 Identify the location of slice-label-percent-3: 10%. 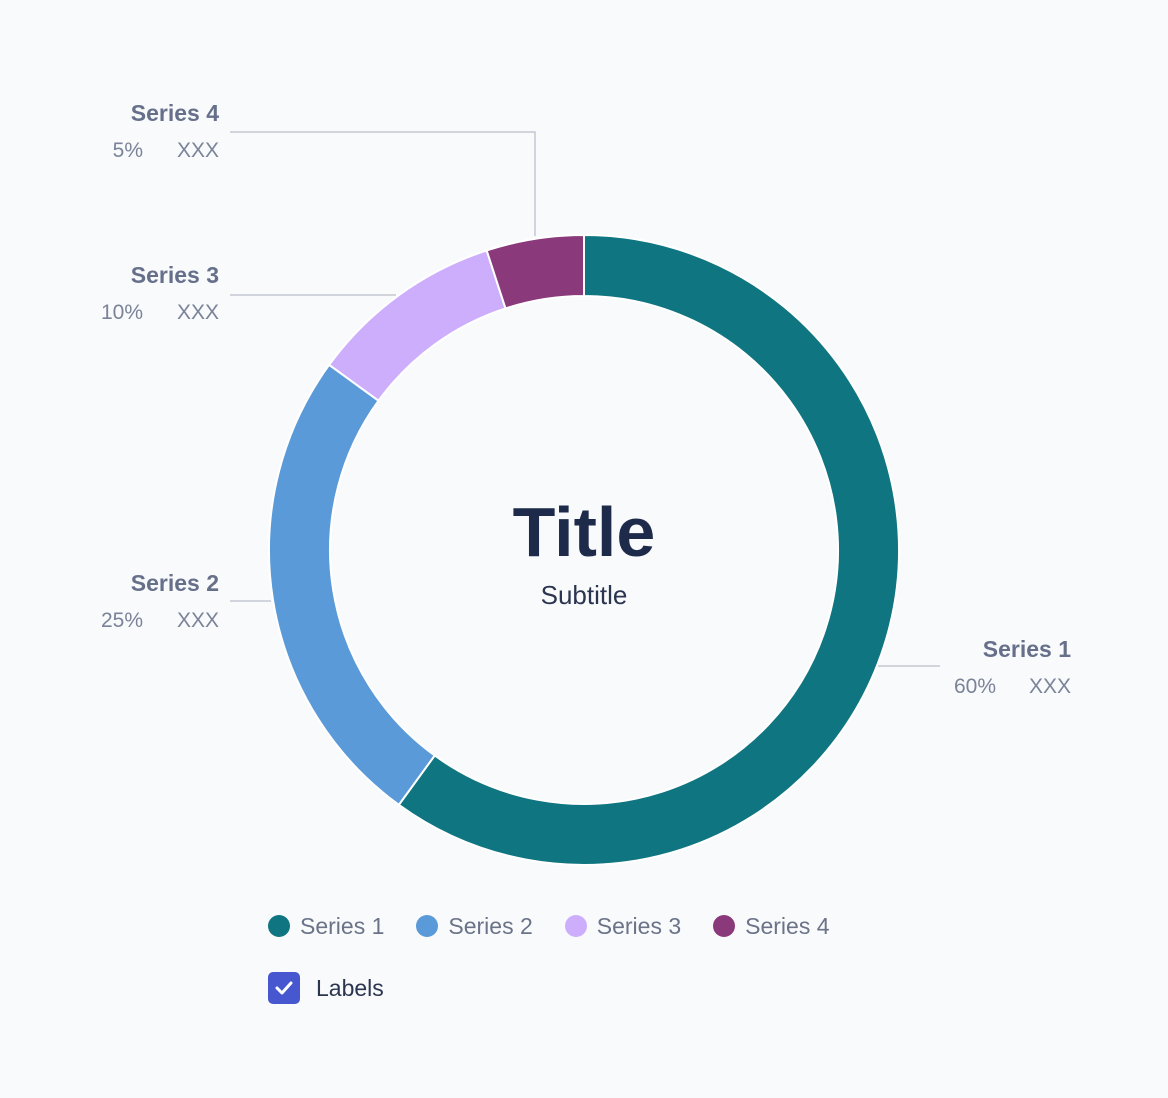
(122, 312).